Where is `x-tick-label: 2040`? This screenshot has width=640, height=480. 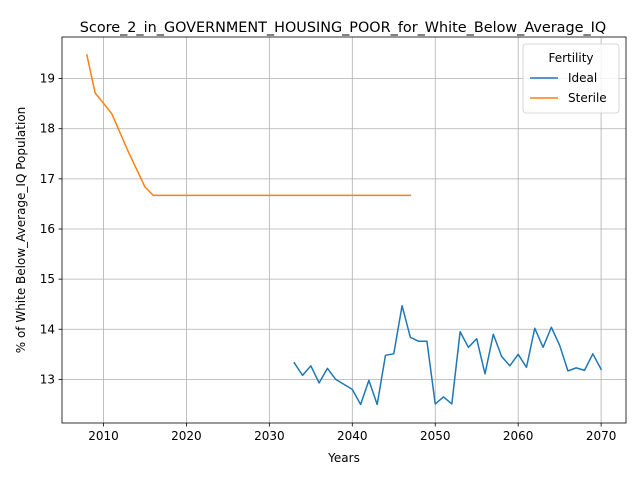
x-tick-label: 2040 is located at coordinates (352, 436).